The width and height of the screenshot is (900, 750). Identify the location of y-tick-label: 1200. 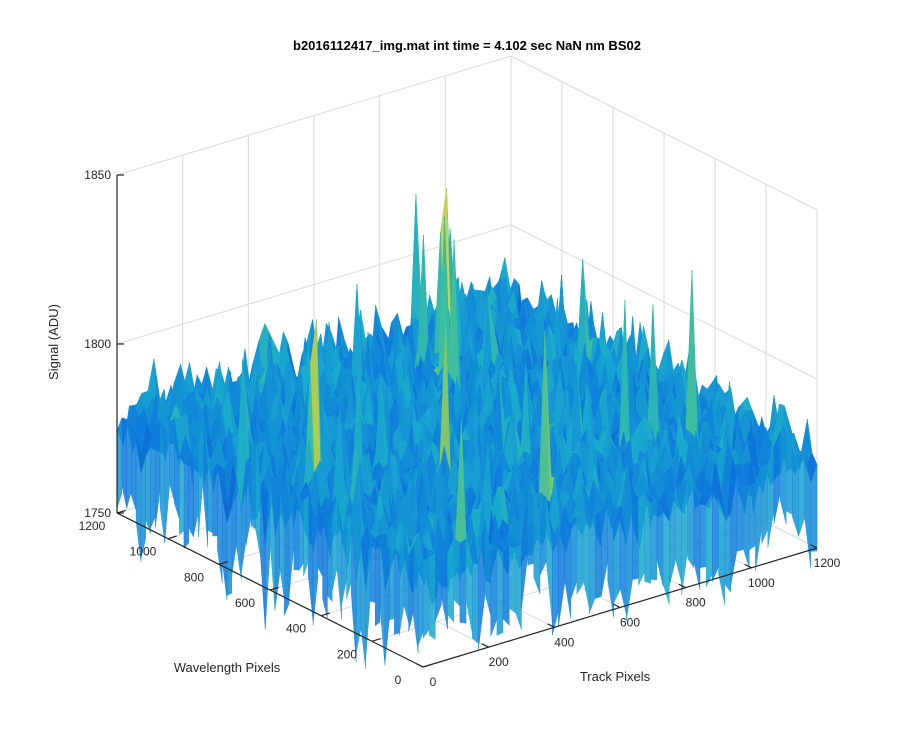
(92, 526).